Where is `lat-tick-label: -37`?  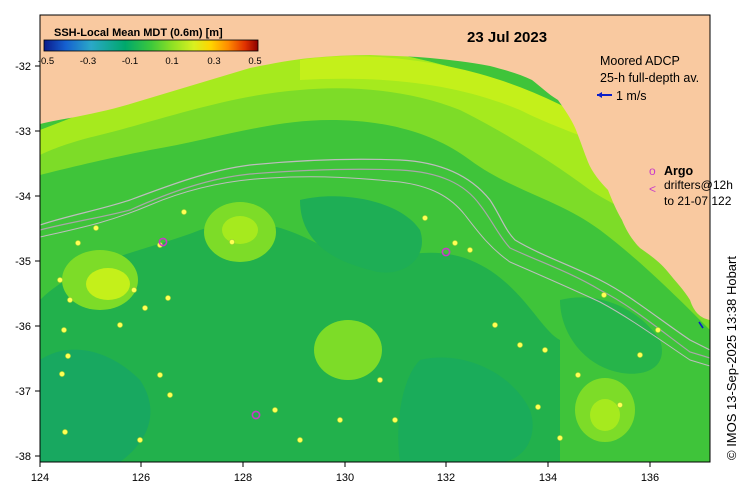 lat-tick-label: -37 is located at coordinates (23, 392).